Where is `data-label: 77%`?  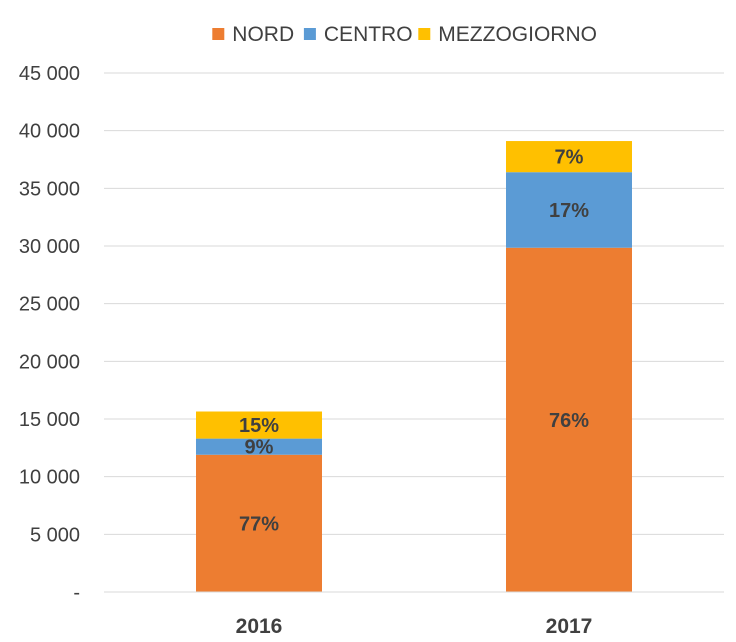
data-label: 77% is located at coordinates (259, 524).